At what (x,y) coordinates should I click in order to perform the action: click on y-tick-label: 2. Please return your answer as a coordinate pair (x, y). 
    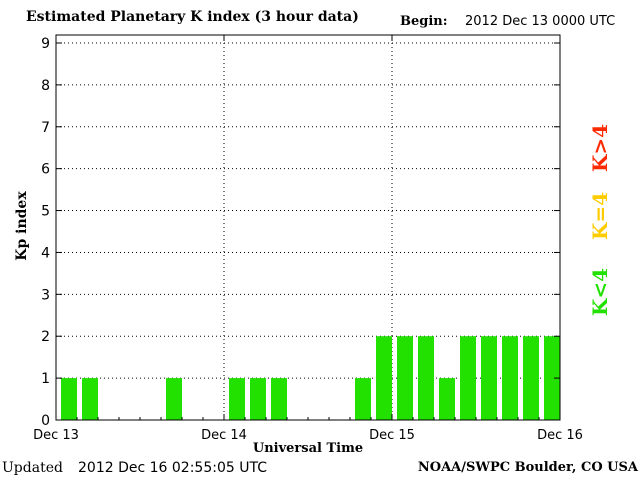
    Looking at the image, I should click on (45, 337).